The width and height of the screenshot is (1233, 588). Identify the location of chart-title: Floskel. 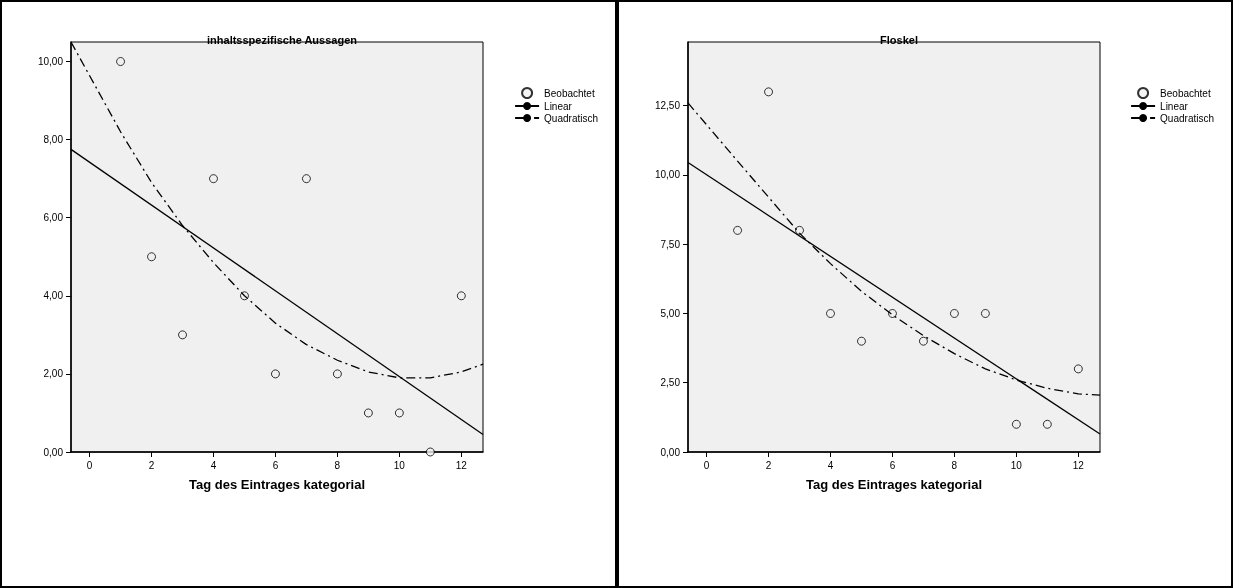
(899, 39).